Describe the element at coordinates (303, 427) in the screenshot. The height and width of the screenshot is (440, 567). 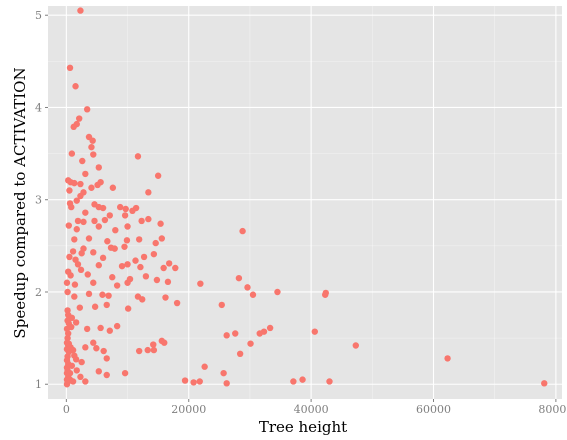
I see `x-axis-title: Tree height` at that location.